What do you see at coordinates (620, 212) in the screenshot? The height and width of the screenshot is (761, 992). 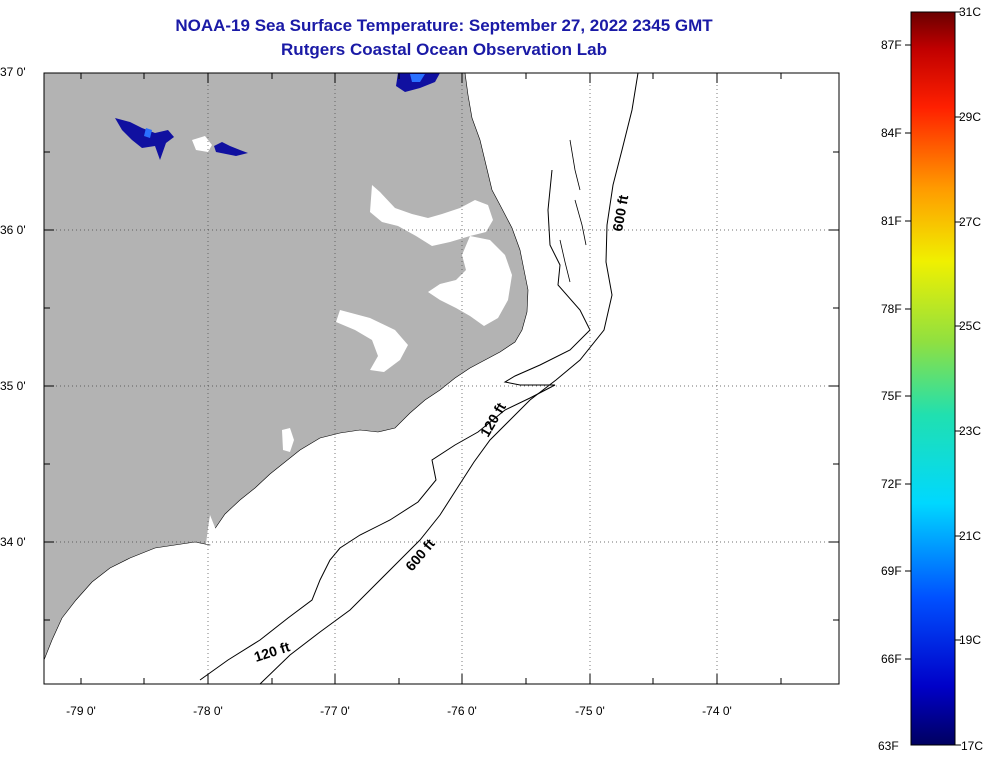 I see `contour-label-600-north: 600 ft` at bounding box center [620, 212].